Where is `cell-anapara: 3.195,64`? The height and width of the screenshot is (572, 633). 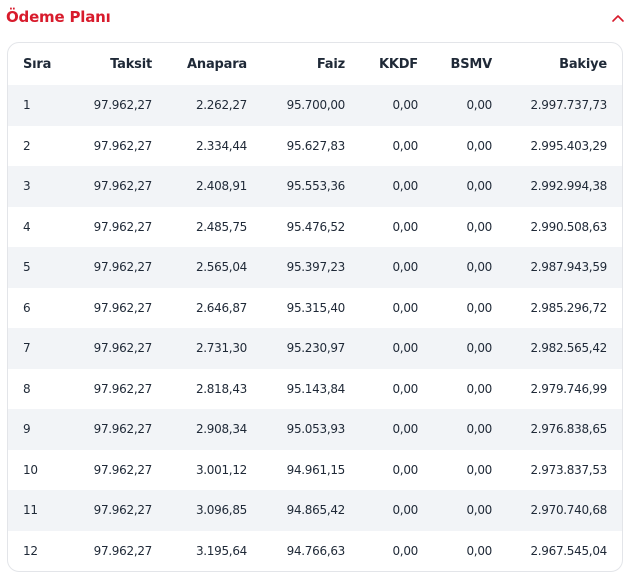 cell-anapara: 3.195,64 is located at coordinates (221, 550).